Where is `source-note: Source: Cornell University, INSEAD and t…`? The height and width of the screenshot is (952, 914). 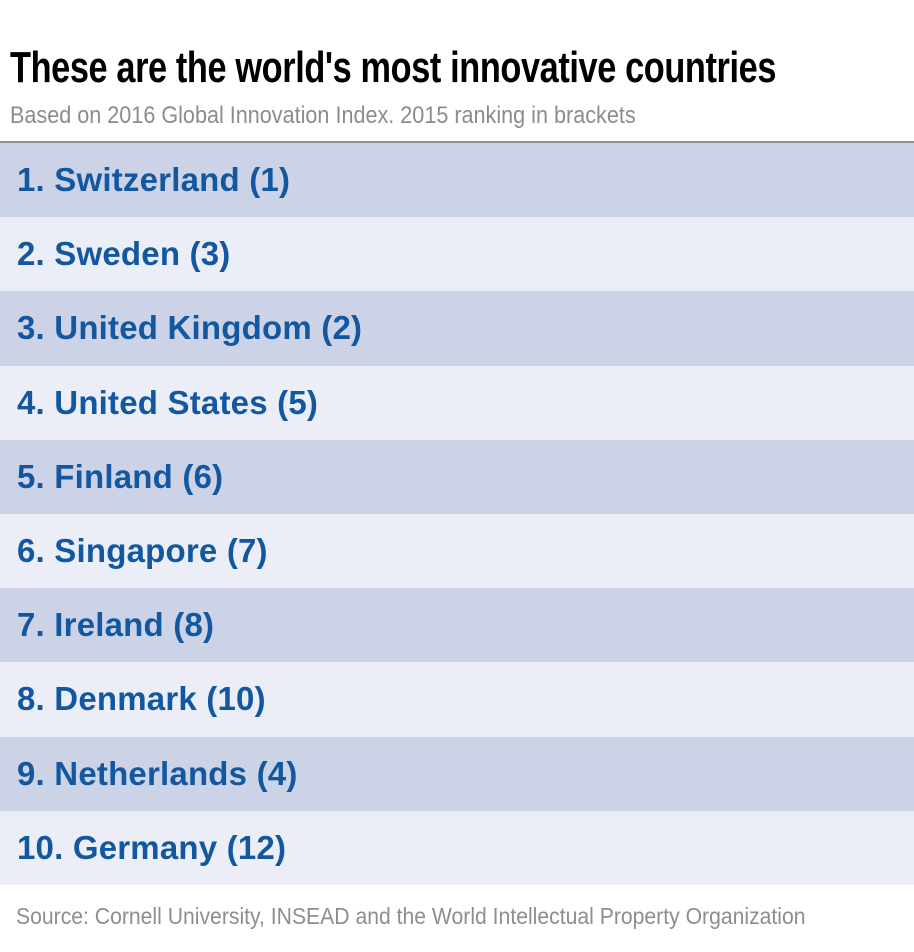 source-note: Source: Cornell University, INSEAD and t… is located at coordinates (457, 915).